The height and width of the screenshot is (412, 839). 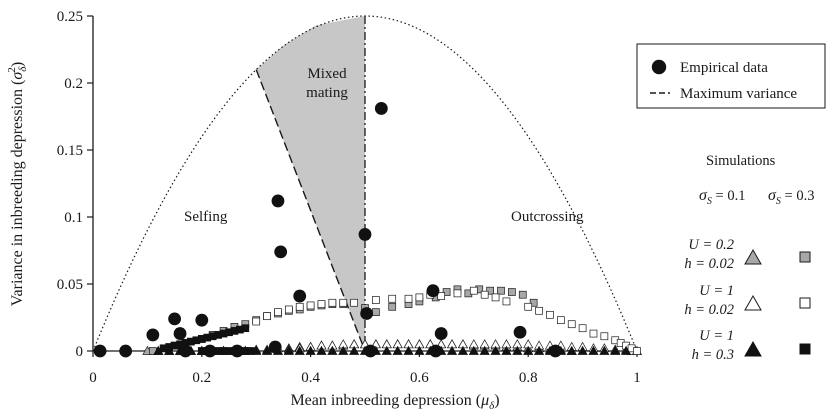 I want to click on legend-empirical-label: Empirical data, so click(x=724, y=68).